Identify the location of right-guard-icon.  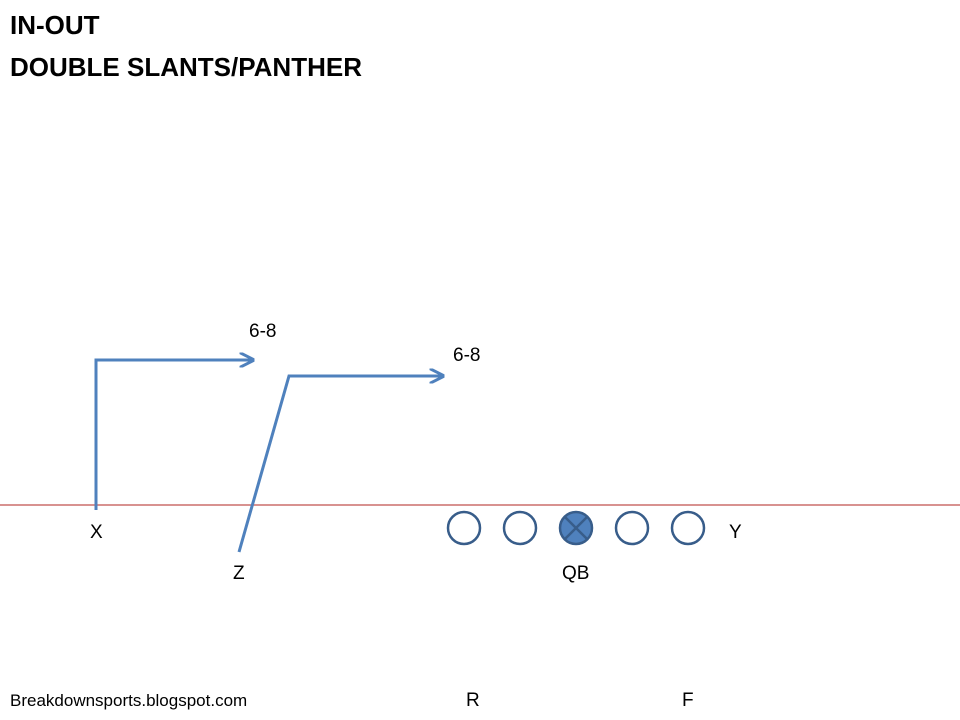
(632, 528).